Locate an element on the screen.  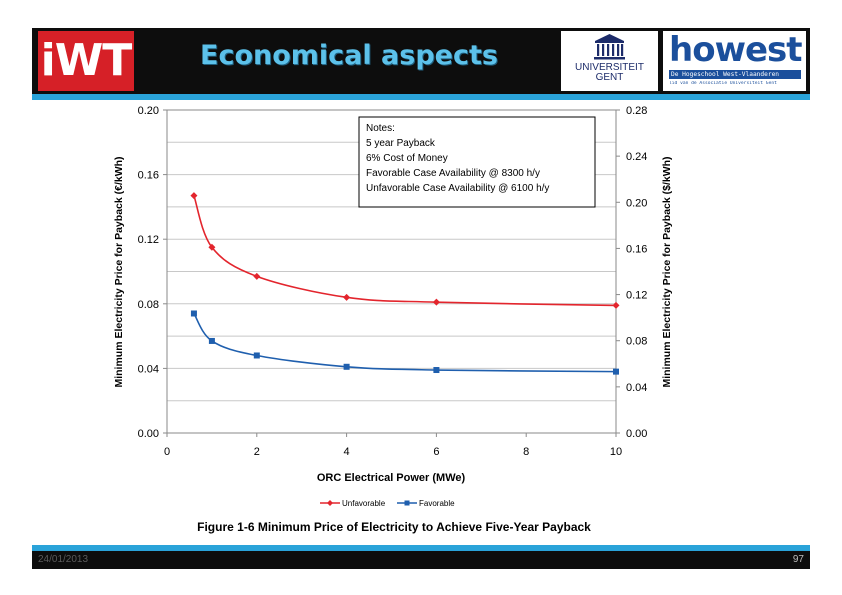
y-left-tick-label: 0.16 is located at coordinates (148, 176).